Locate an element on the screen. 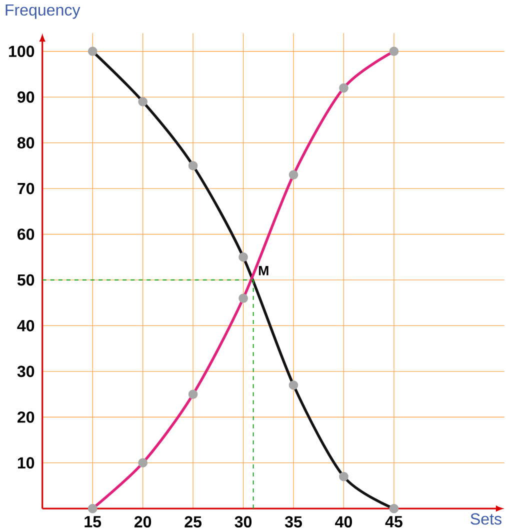 This screenshot has width=506, height=532. x-tick-label: 15 is located at coordinates (92, 522).